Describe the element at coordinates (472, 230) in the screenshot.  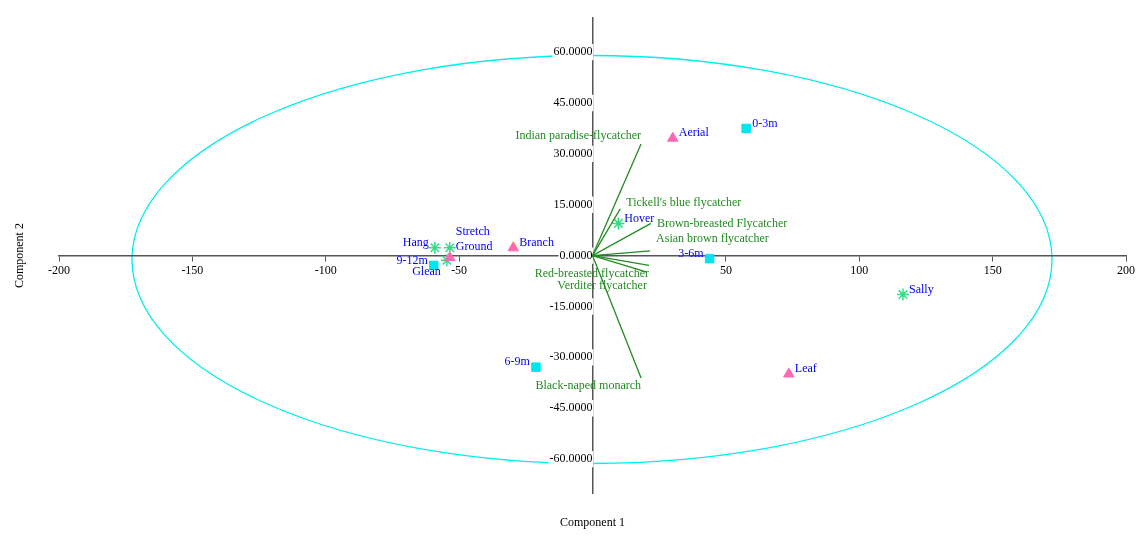
I see `series-label: Stretch` at that location.